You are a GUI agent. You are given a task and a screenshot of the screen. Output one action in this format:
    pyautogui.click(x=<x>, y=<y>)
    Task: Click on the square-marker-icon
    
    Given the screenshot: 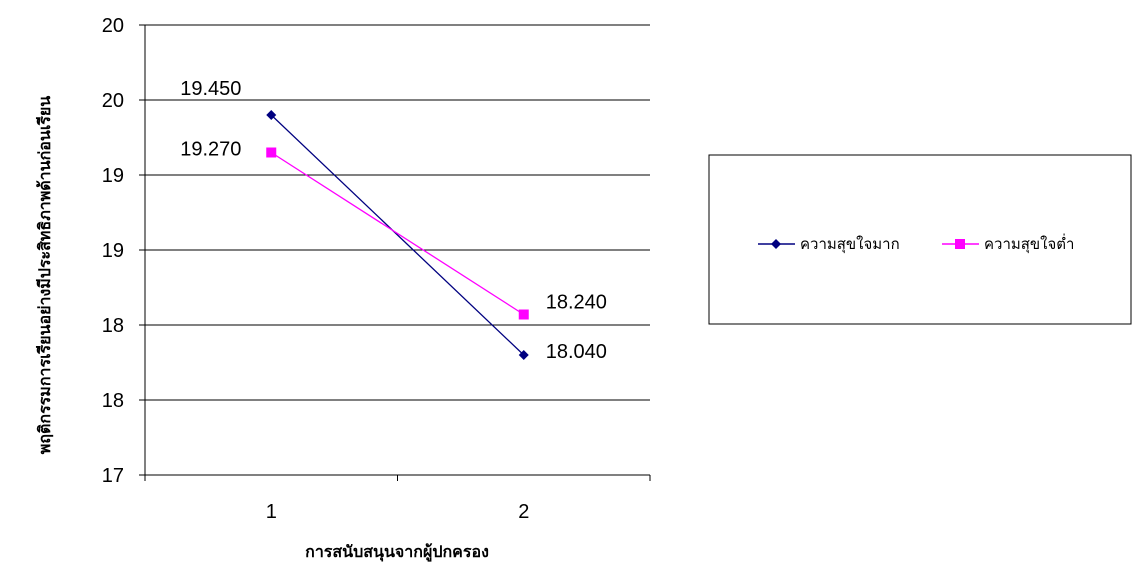 What is the action you would take?
    pyautogui.click(x=960, y=244)
    